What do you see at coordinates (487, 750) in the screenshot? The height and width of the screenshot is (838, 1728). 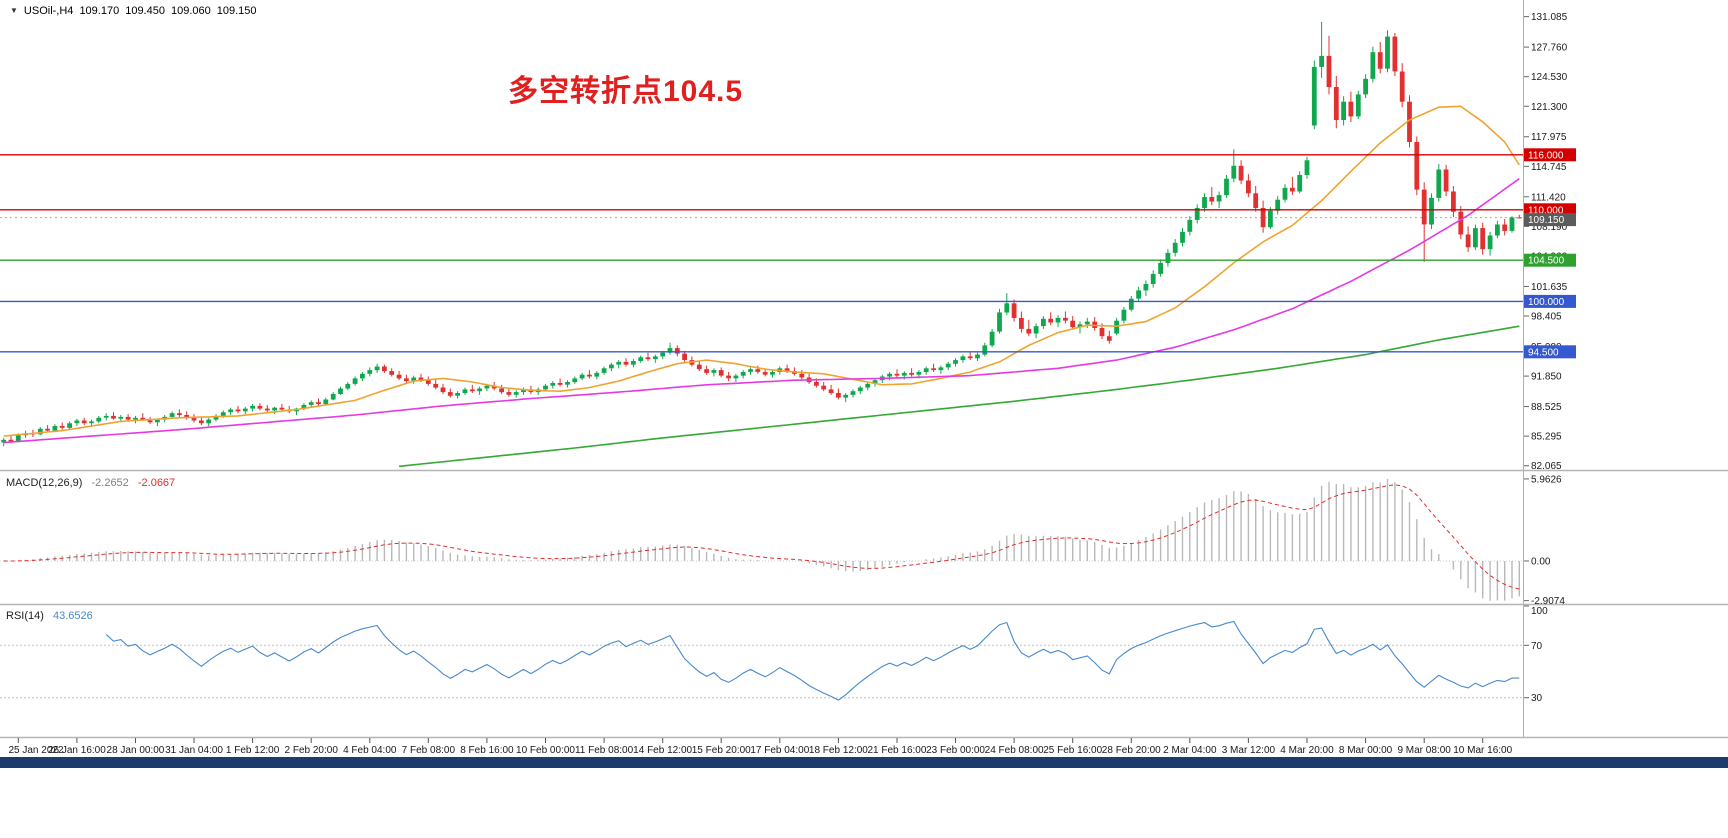 I see `time-axis-label: 8 Feb 16:00` at bounding box center [487, 750].